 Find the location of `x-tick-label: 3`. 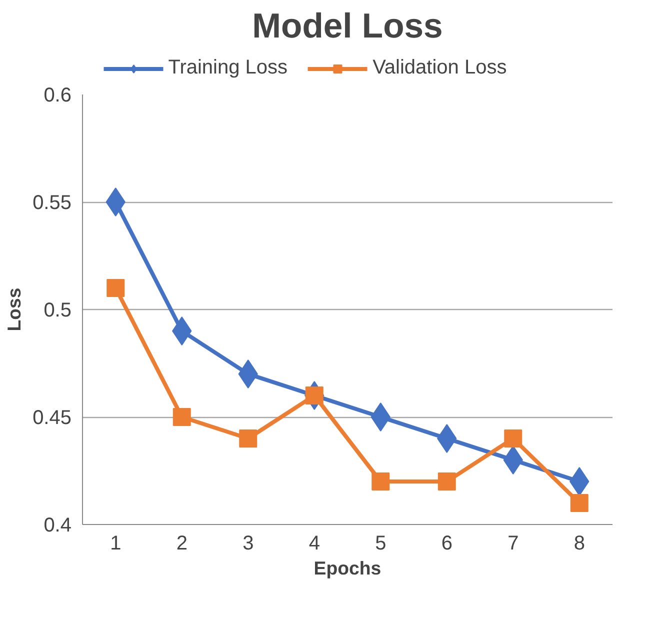

x-tick-label: 3 is located at coordinates (248, 543).